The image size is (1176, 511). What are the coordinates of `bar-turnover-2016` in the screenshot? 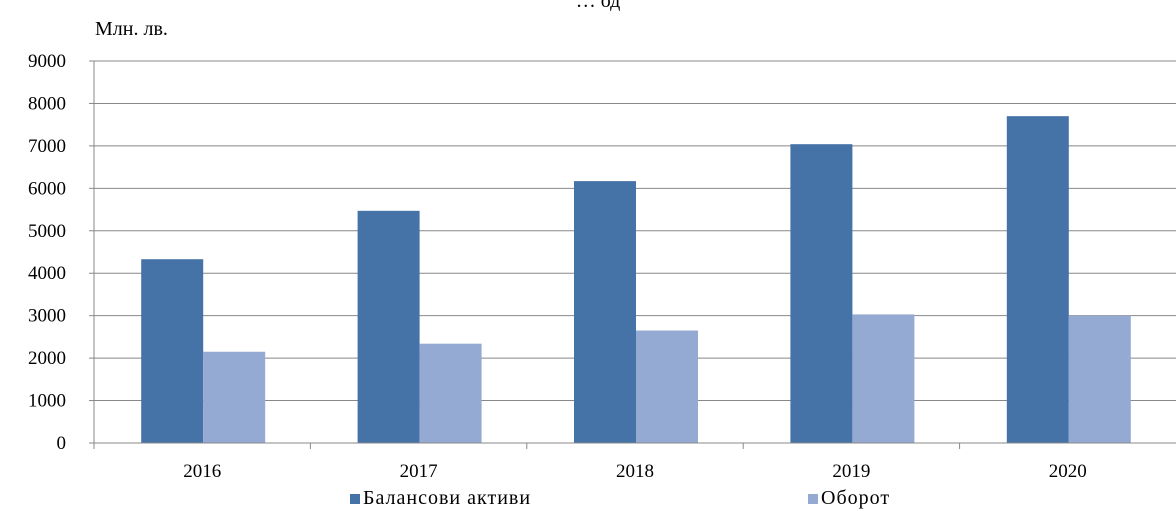 It's located at (234, 397).